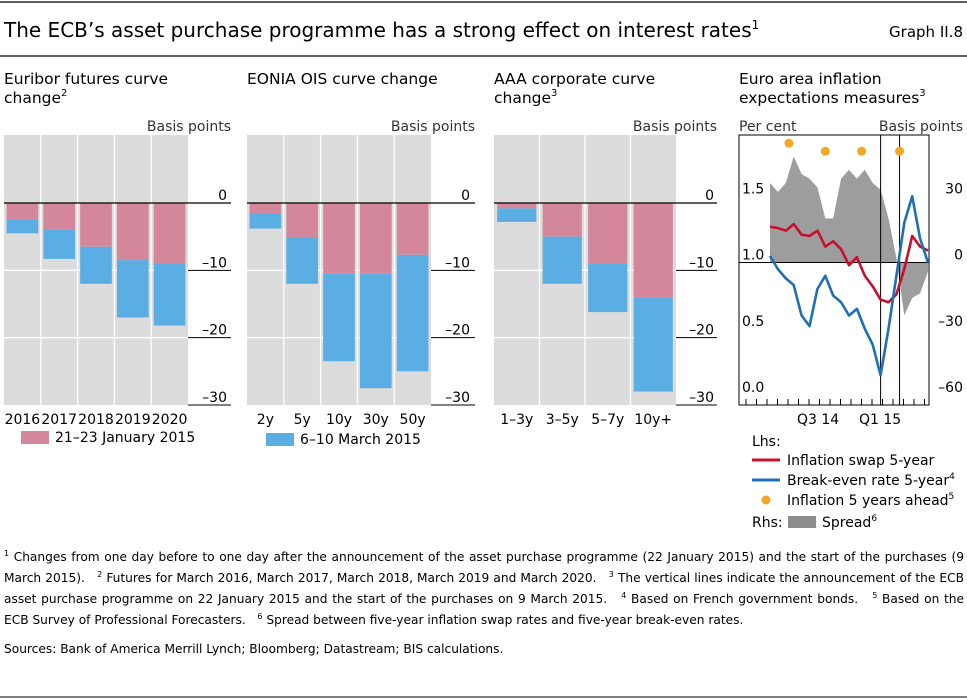 The image size is (967, 699). Describe the element at coordinates (7, 553) in the screenshot. I see `footnote-marker: 1` at that location.